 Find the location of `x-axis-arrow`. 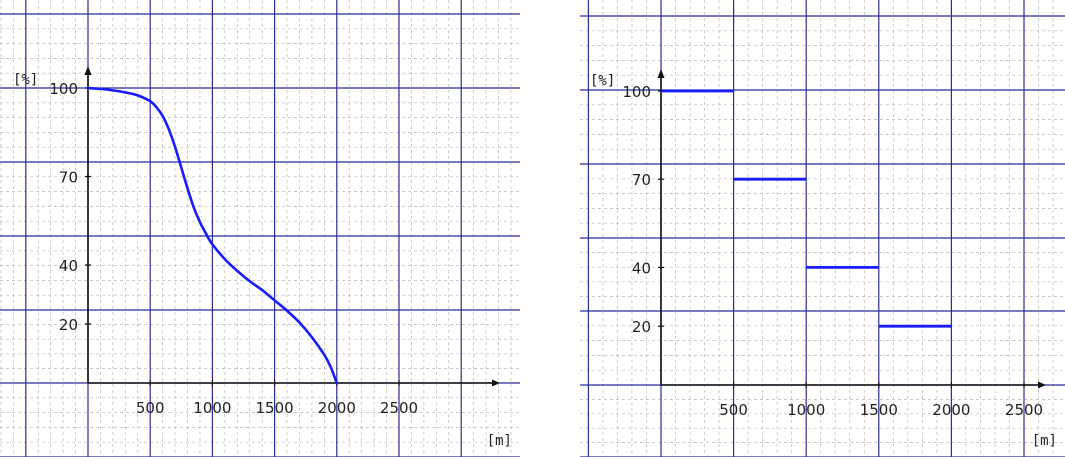

x-axis-arrow is located at coordinates (1042, 385).